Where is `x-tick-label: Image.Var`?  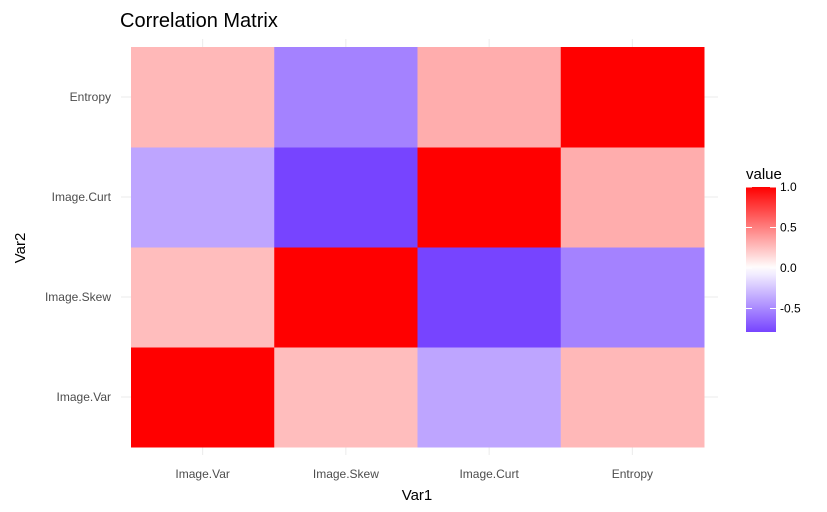 x-tick-label: Image.Var is located at coordinates (202, 474).